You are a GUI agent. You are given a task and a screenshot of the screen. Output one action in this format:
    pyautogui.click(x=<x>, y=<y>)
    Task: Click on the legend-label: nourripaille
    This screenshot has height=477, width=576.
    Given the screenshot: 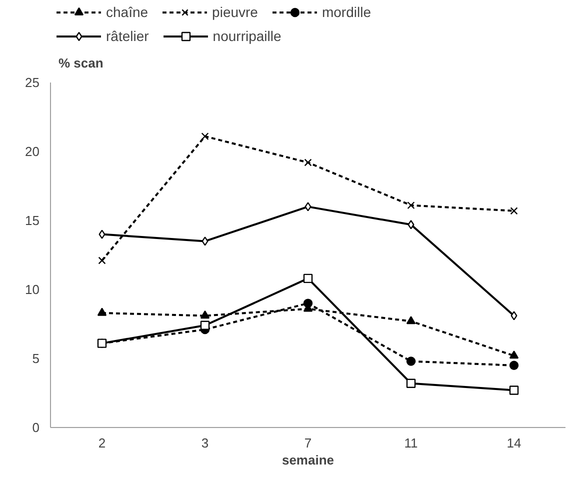 What is the action you would take?
    pyautogui.click(x=247, y=36)
    